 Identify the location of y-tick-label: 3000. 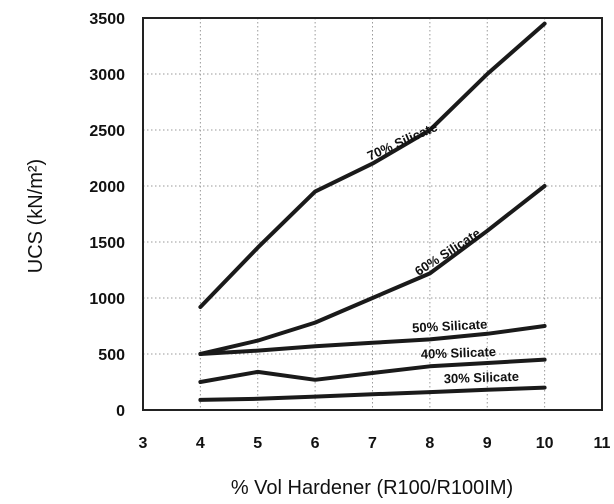
(107, 75).